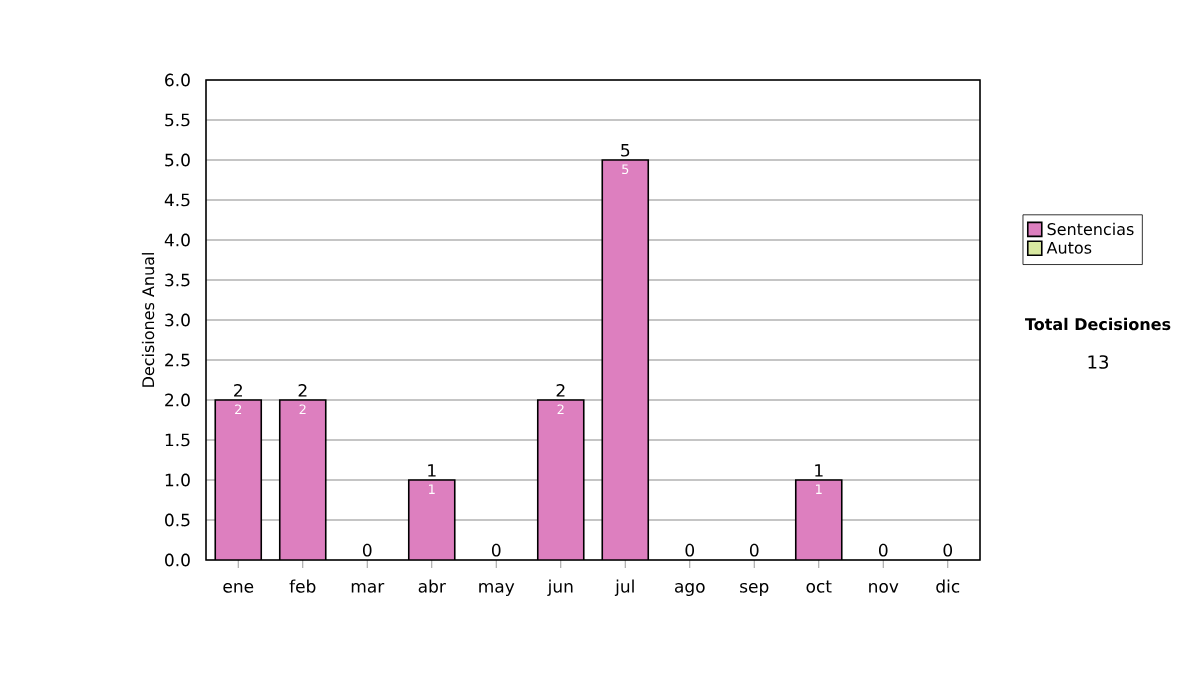  I want to click on y-tick-label: 5.5, so click(177, 120).